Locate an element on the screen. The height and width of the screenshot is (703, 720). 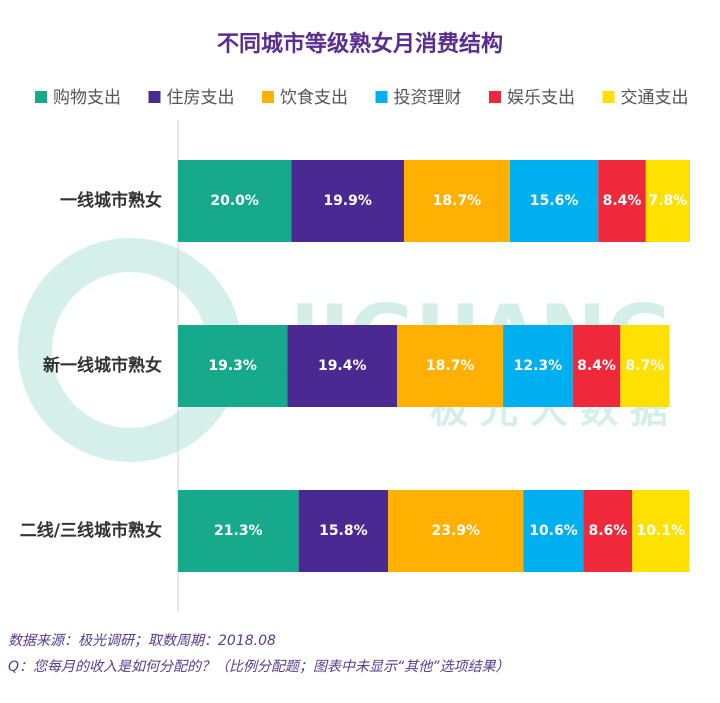
value-label: 19.9% is located at coordinates (347, 201).